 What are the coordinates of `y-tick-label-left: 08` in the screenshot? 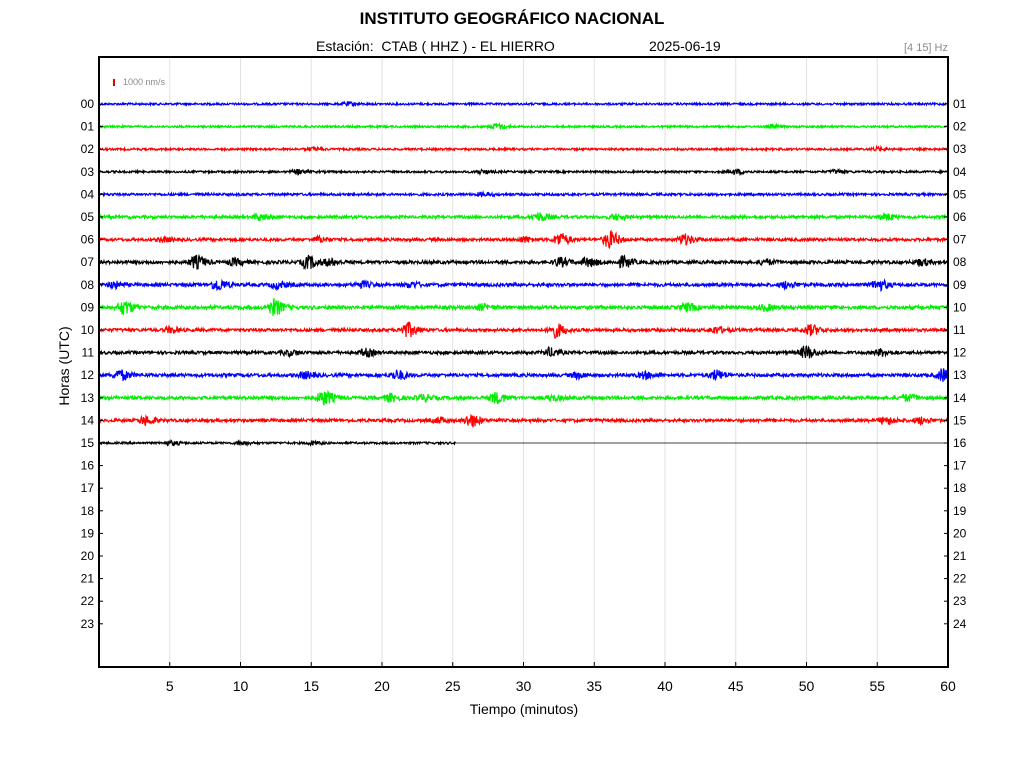 It's located at (88, 285).